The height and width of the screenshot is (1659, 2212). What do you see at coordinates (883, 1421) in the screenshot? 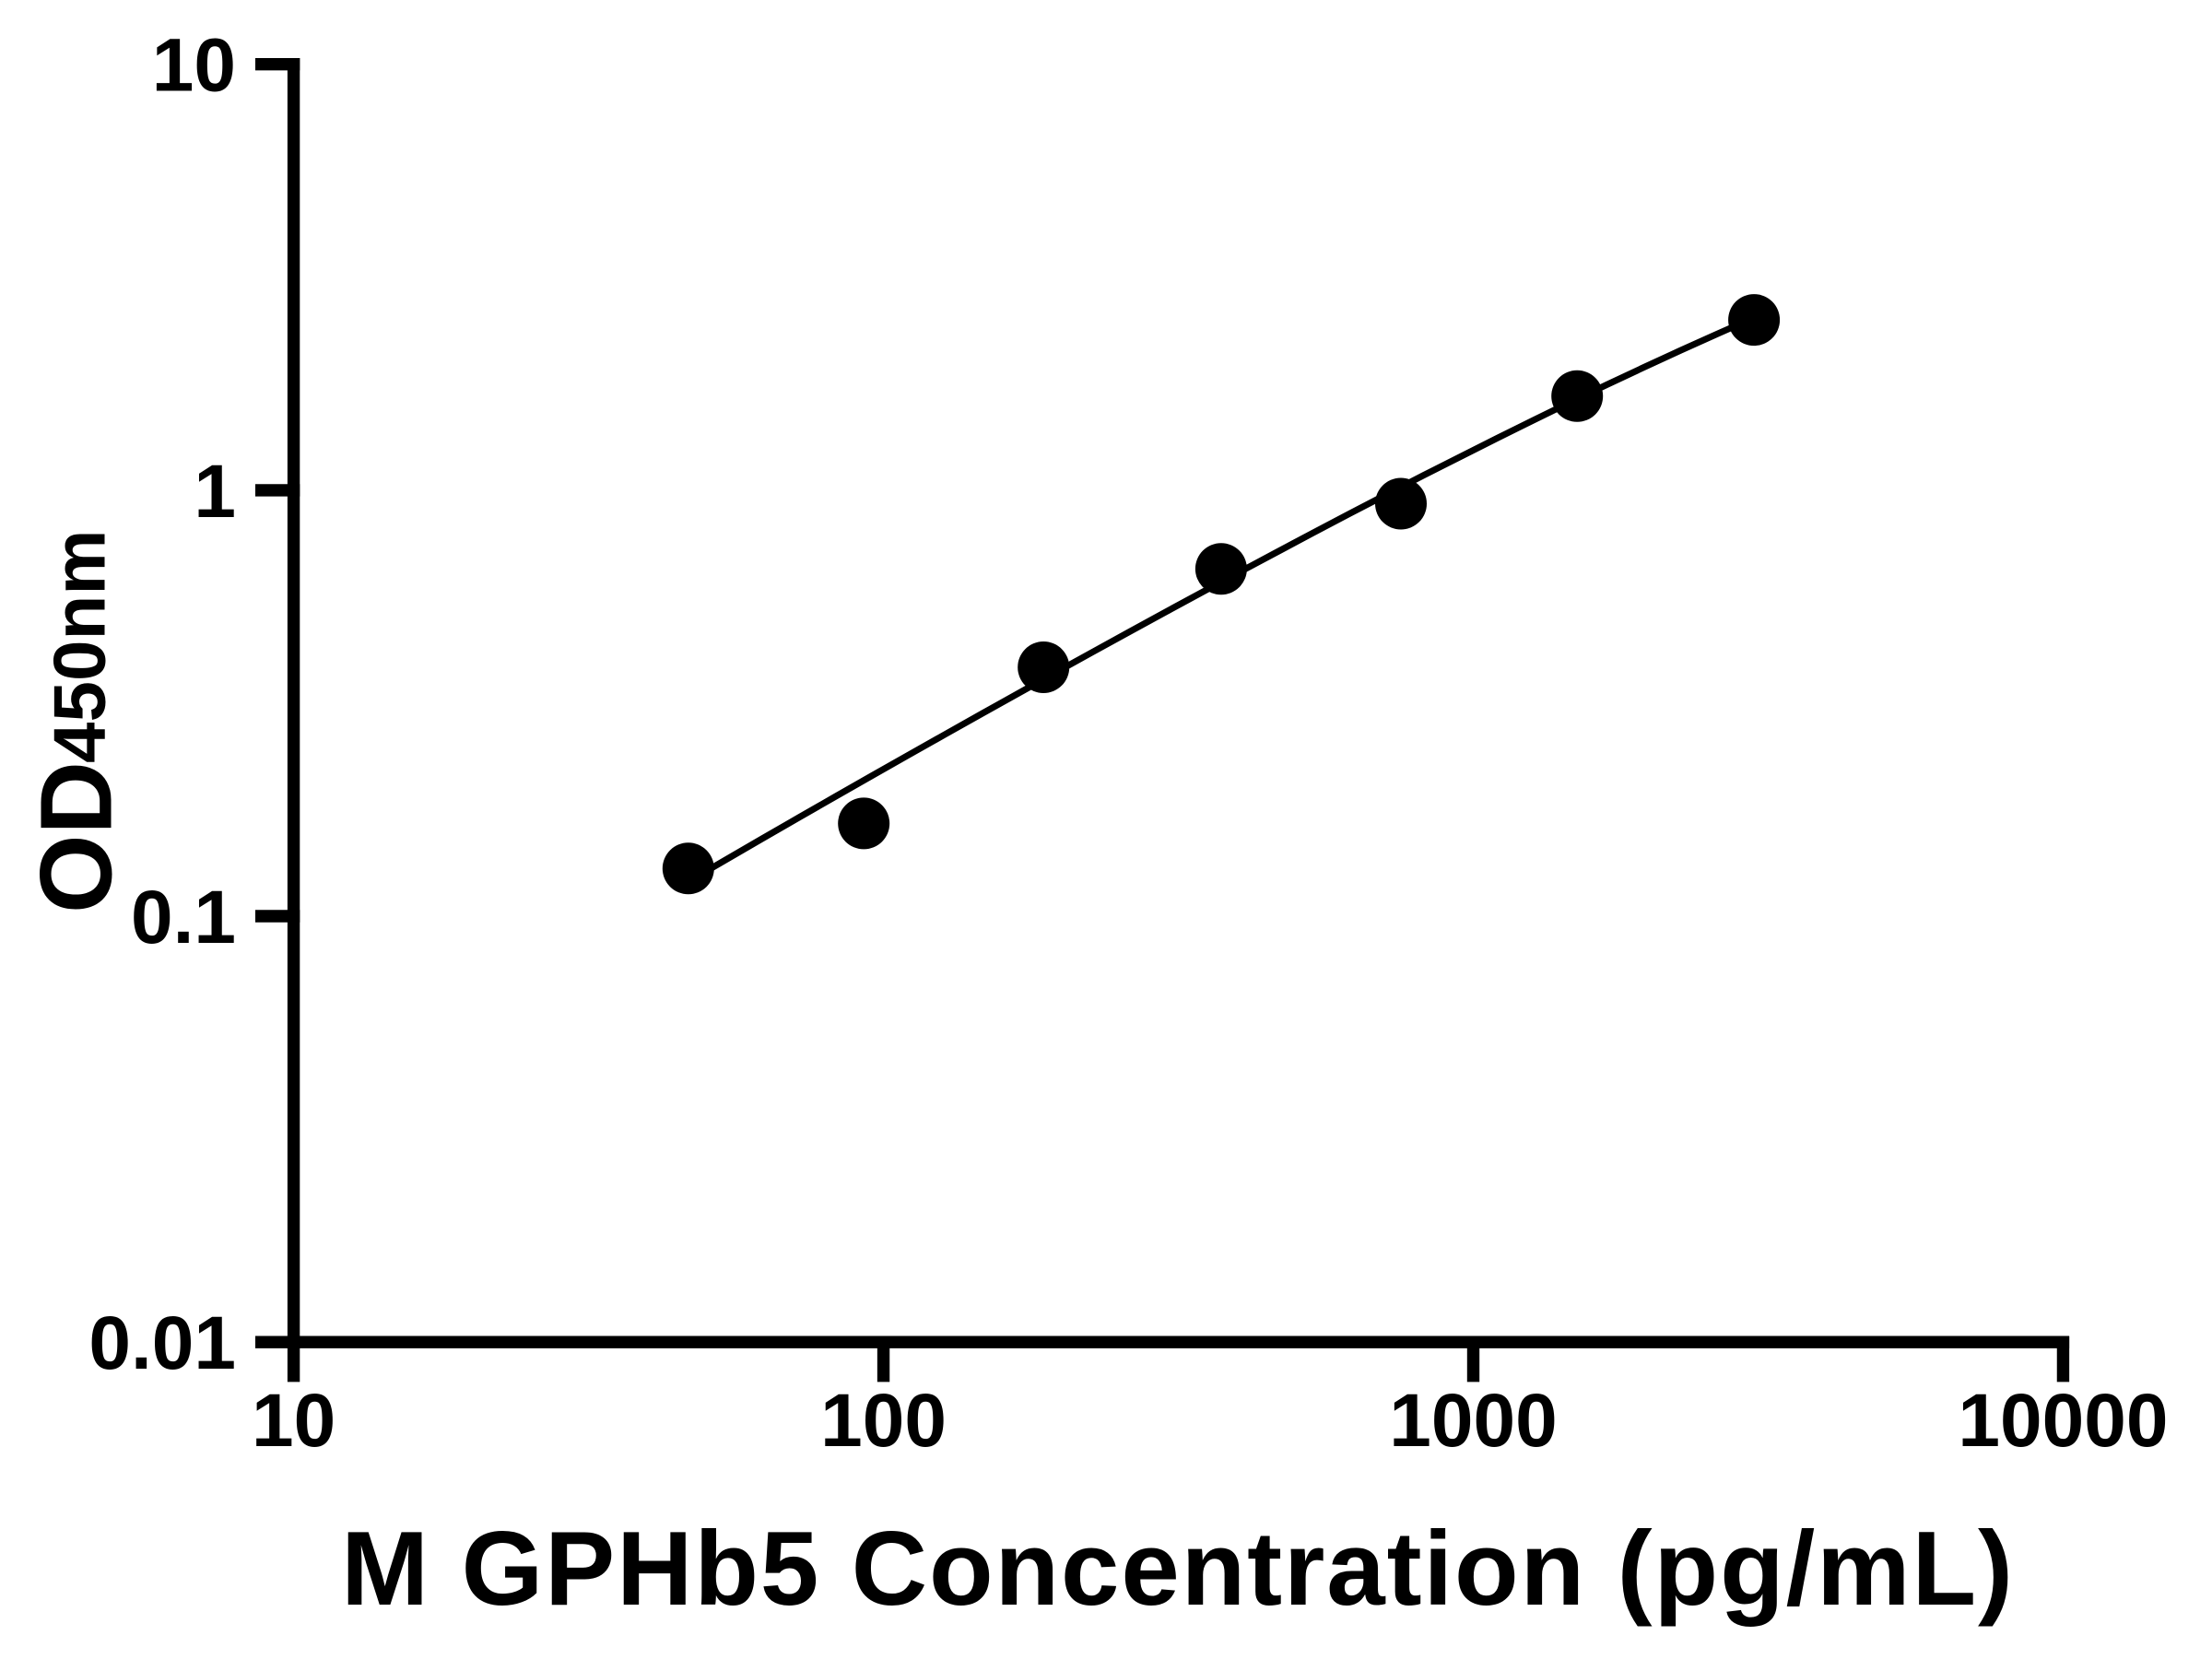
I see `svg-text: 100` at bounding box center [883, 1421].